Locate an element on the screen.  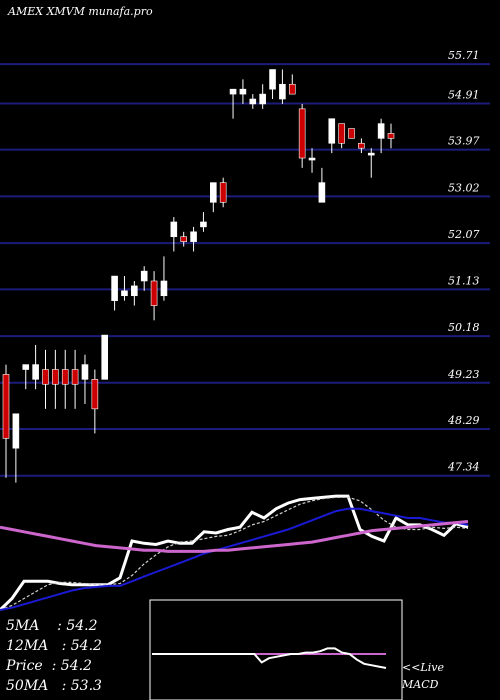
page-title: AMEX XMVM munafa.pro is located at coordinates (80, 11).